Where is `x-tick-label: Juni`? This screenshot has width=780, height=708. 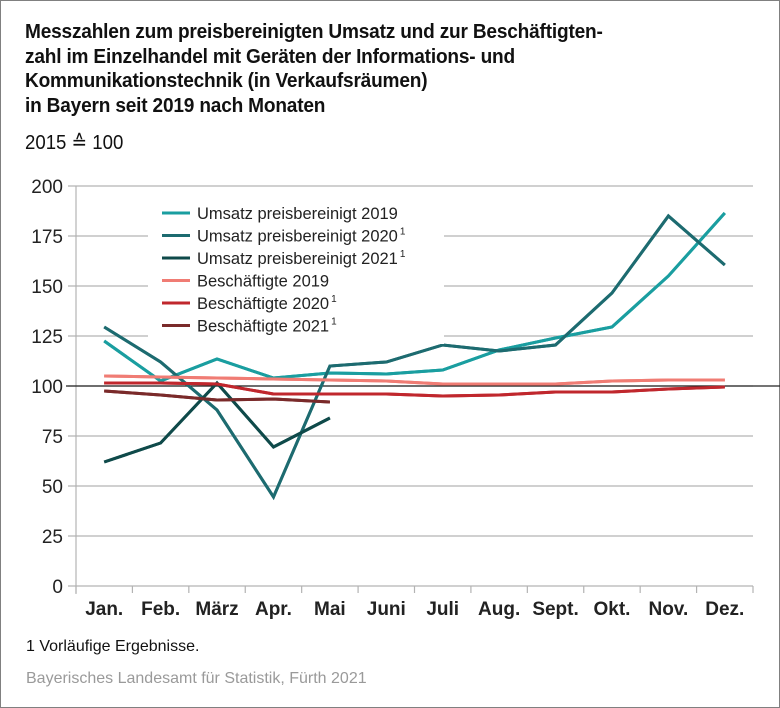 x-tick-label: Juni is located at coordinates (386, 609).